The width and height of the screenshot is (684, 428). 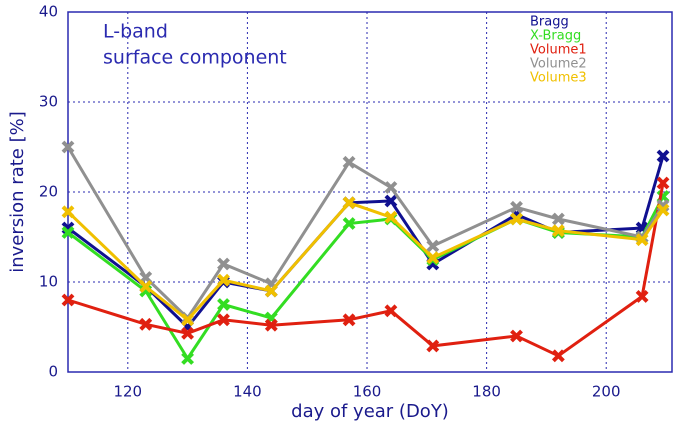 I want to click on y-tick-label: 20, so click(x=48, y=192).